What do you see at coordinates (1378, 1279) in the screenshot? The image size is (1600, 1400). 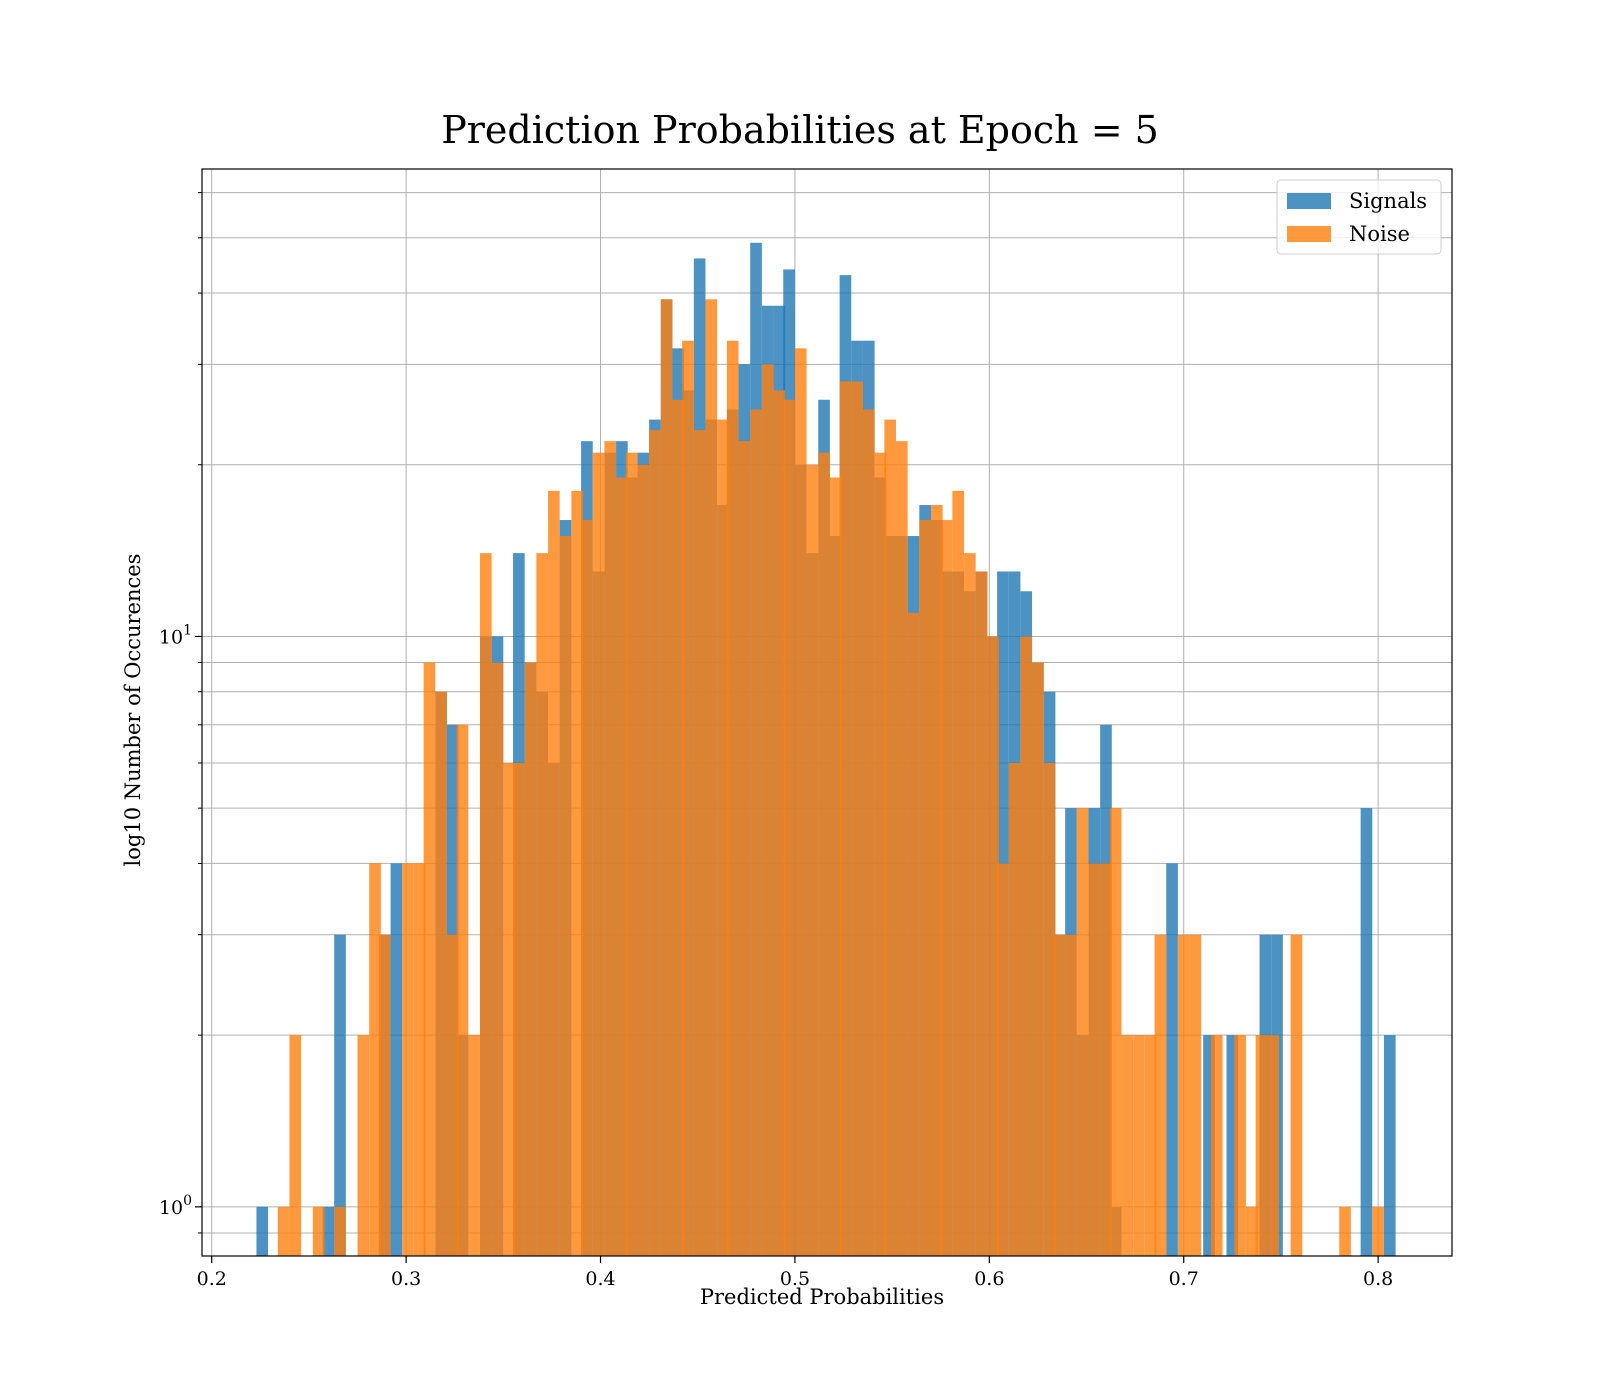 I see `x-tick-label: 0.8` at bounding box center [1378, 1279].